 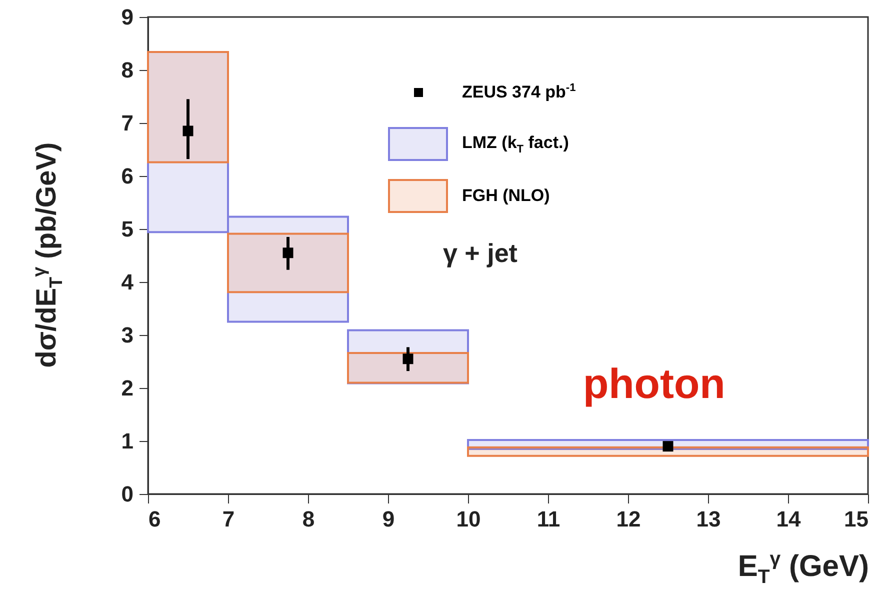 What do you see at coordinates (468, 519) in the screenshot?
I see `x-tick-label: 10` at bounding box center [468, 519].